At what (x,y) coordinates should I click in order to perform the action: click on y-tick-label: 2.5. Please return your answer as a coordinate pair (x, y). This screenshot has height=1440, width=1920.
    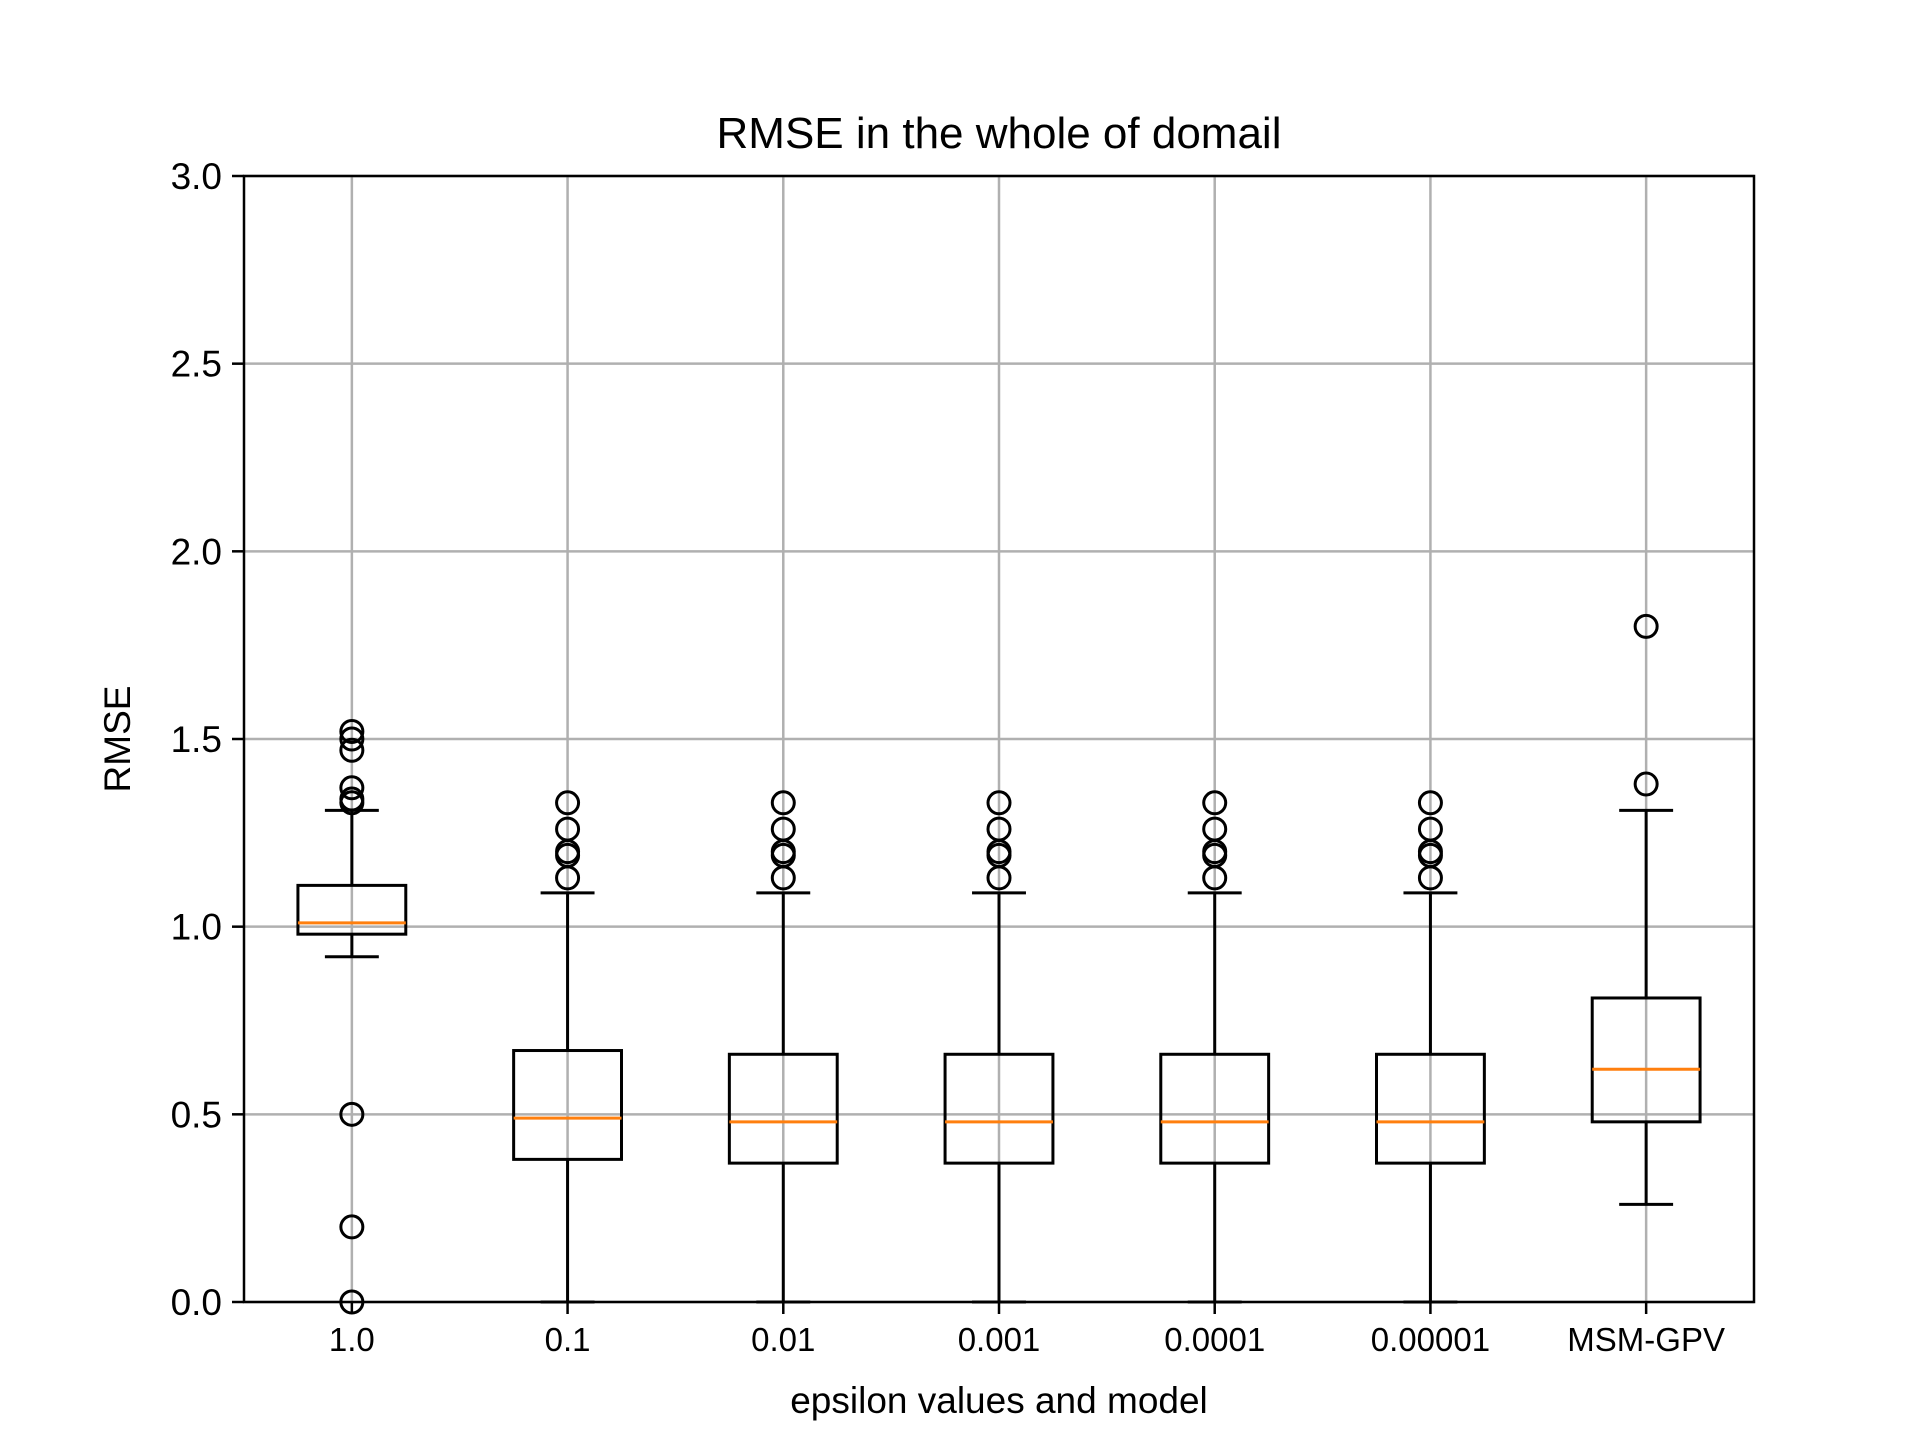
    Looking at the image, I should click on (196, 364).